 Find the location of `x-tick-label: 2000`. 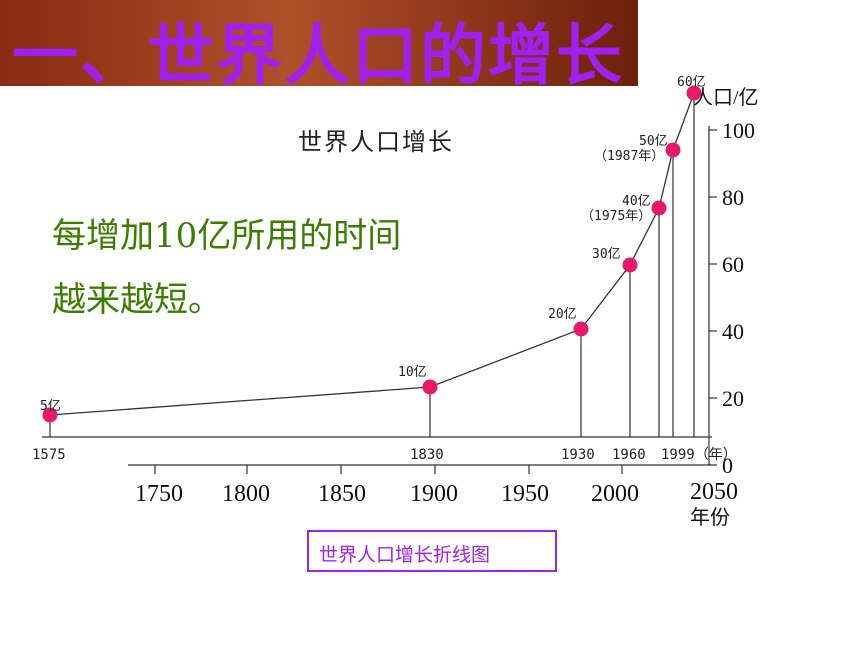

x-tick-label: 2000 is located at coordinates (615, 494).